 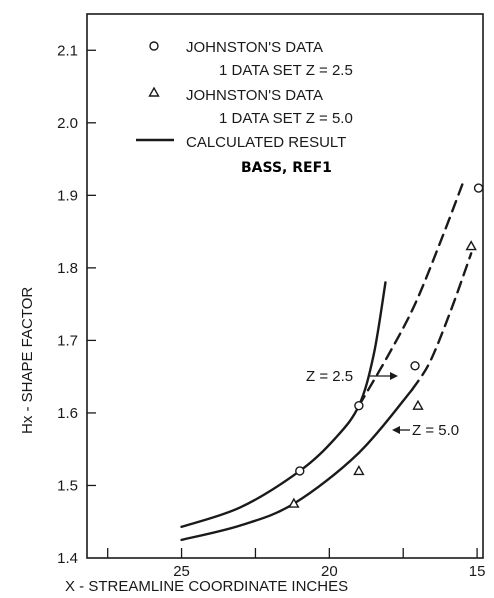 I want to click on x-tick-label: 20, so click(x=329, y=571).